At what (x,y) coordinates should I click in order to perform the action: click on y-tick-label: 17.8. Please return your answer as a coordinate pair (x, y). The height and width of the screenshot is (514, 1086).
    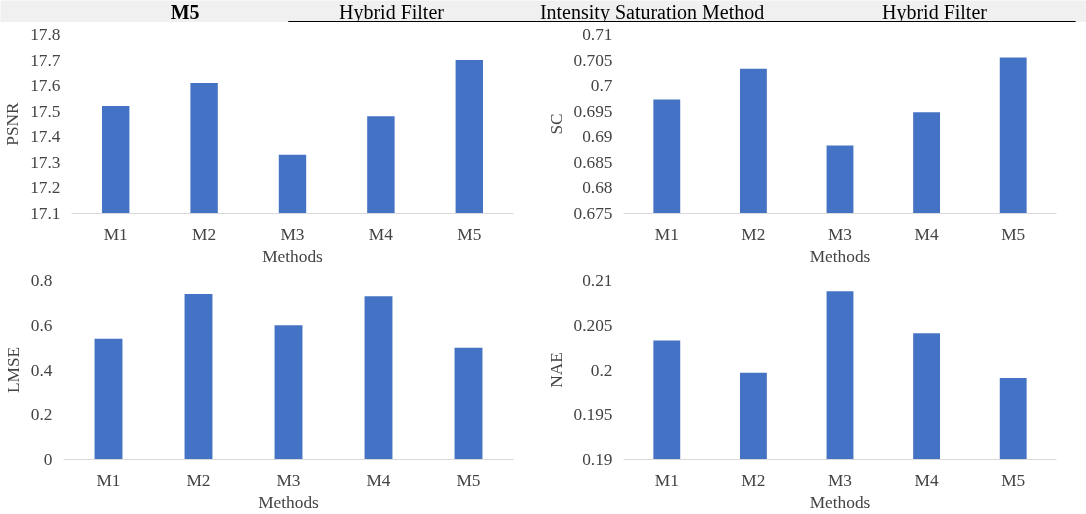
    Looking at the image, I should click on (45, 34).